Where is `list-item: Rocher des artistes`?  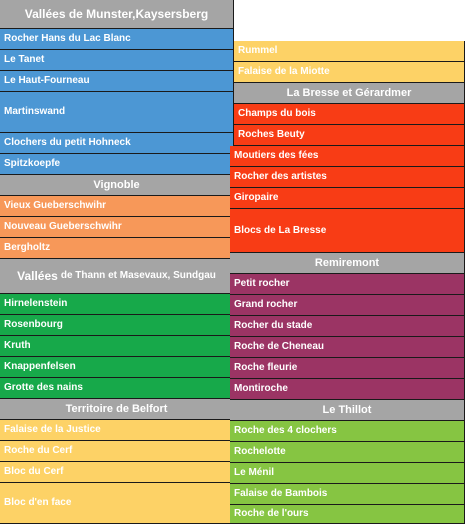 list-item: Rocher des artistes is located at coordinates (347, 177).